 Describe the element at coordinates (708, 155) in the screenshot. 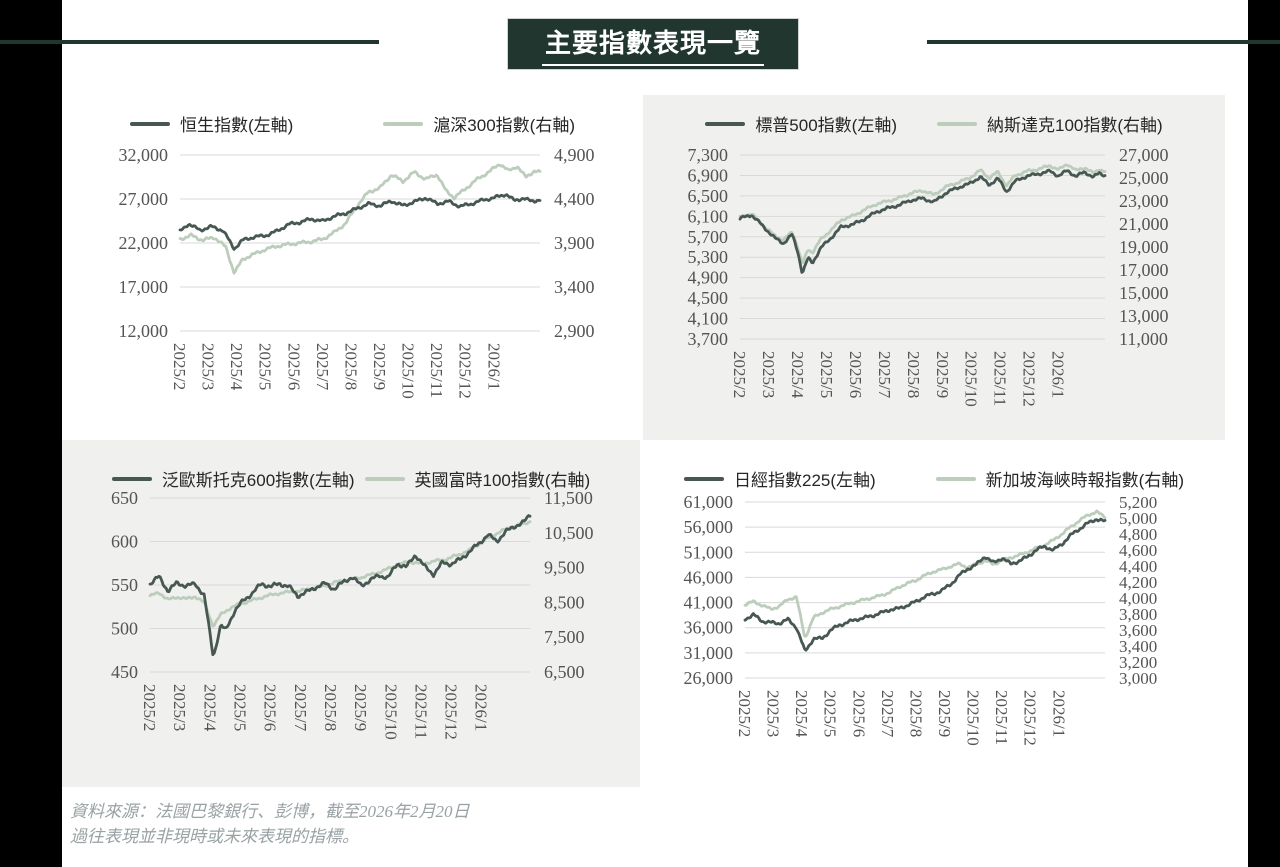

I see `left-y-tick-label: 7,300` at that location.